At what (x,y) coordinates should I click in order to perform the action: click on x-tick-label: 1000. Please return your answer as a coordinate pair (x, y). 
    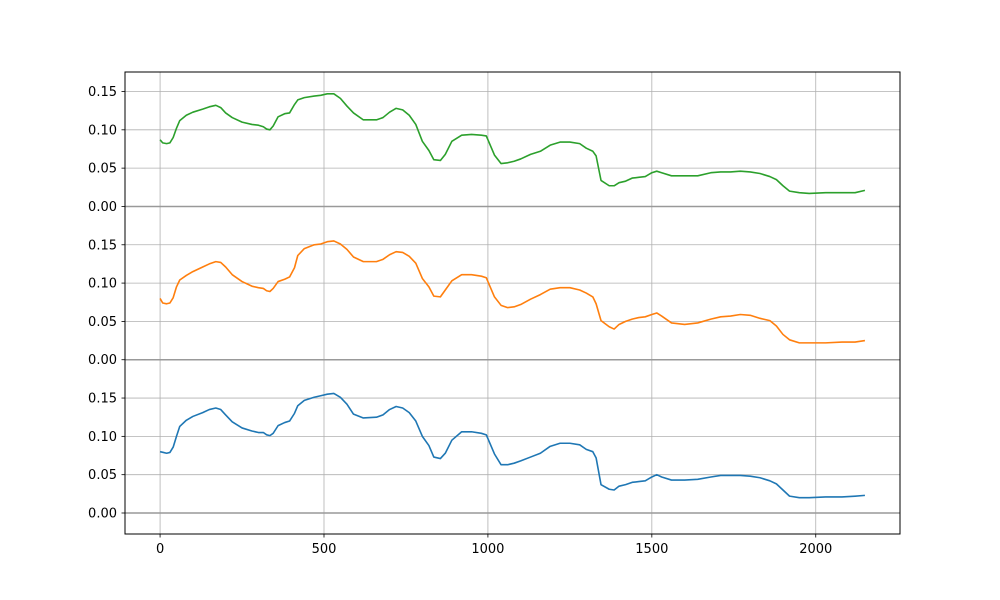
    Looking at the image, I should click on (487, 549).